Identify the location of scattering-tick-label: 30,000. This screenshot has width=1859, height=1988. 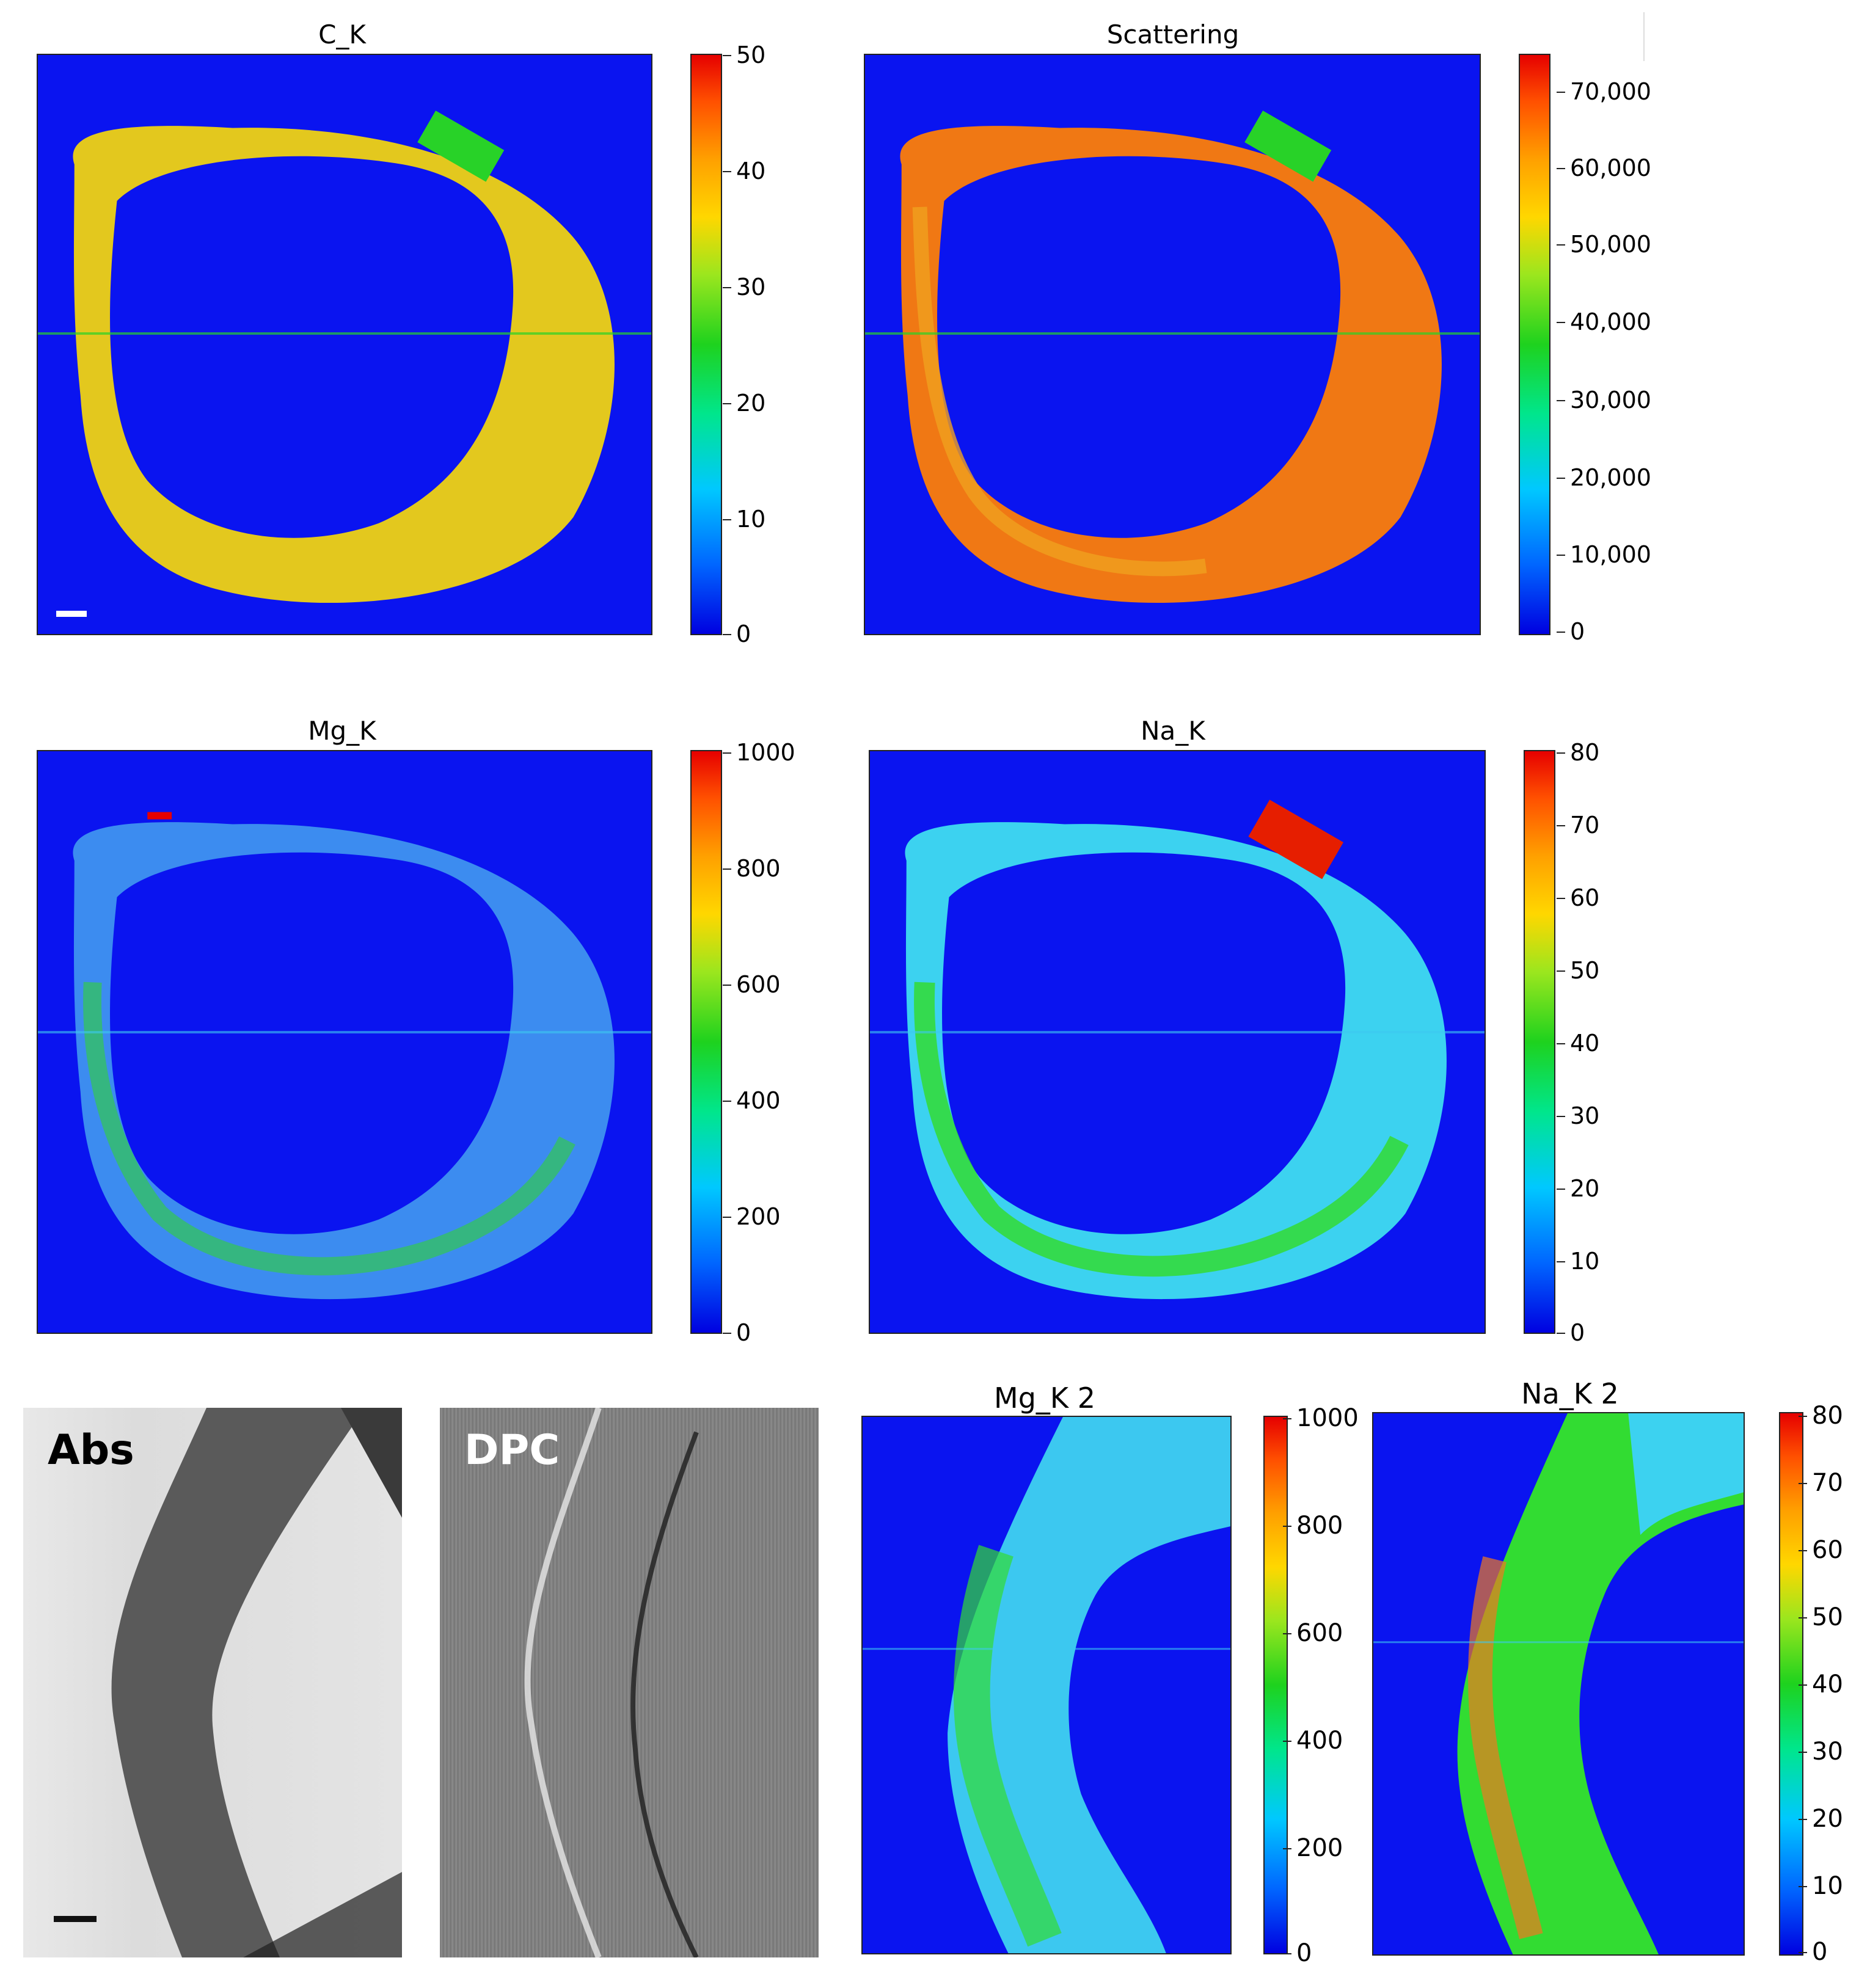
(1604, 400).